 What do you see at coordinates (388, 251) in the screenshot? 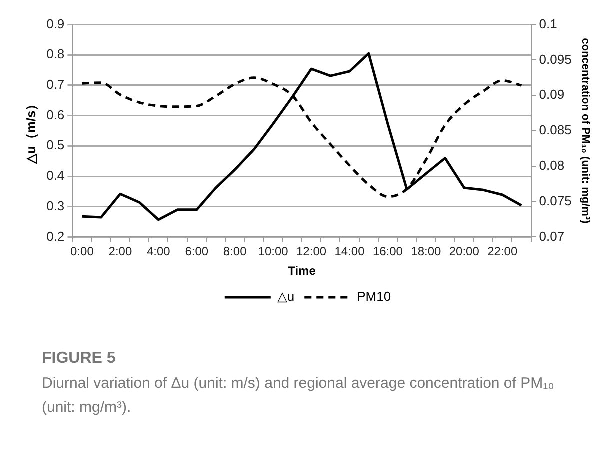
I see `x-tick-label: 16:00` at bounding box center [388, 251].